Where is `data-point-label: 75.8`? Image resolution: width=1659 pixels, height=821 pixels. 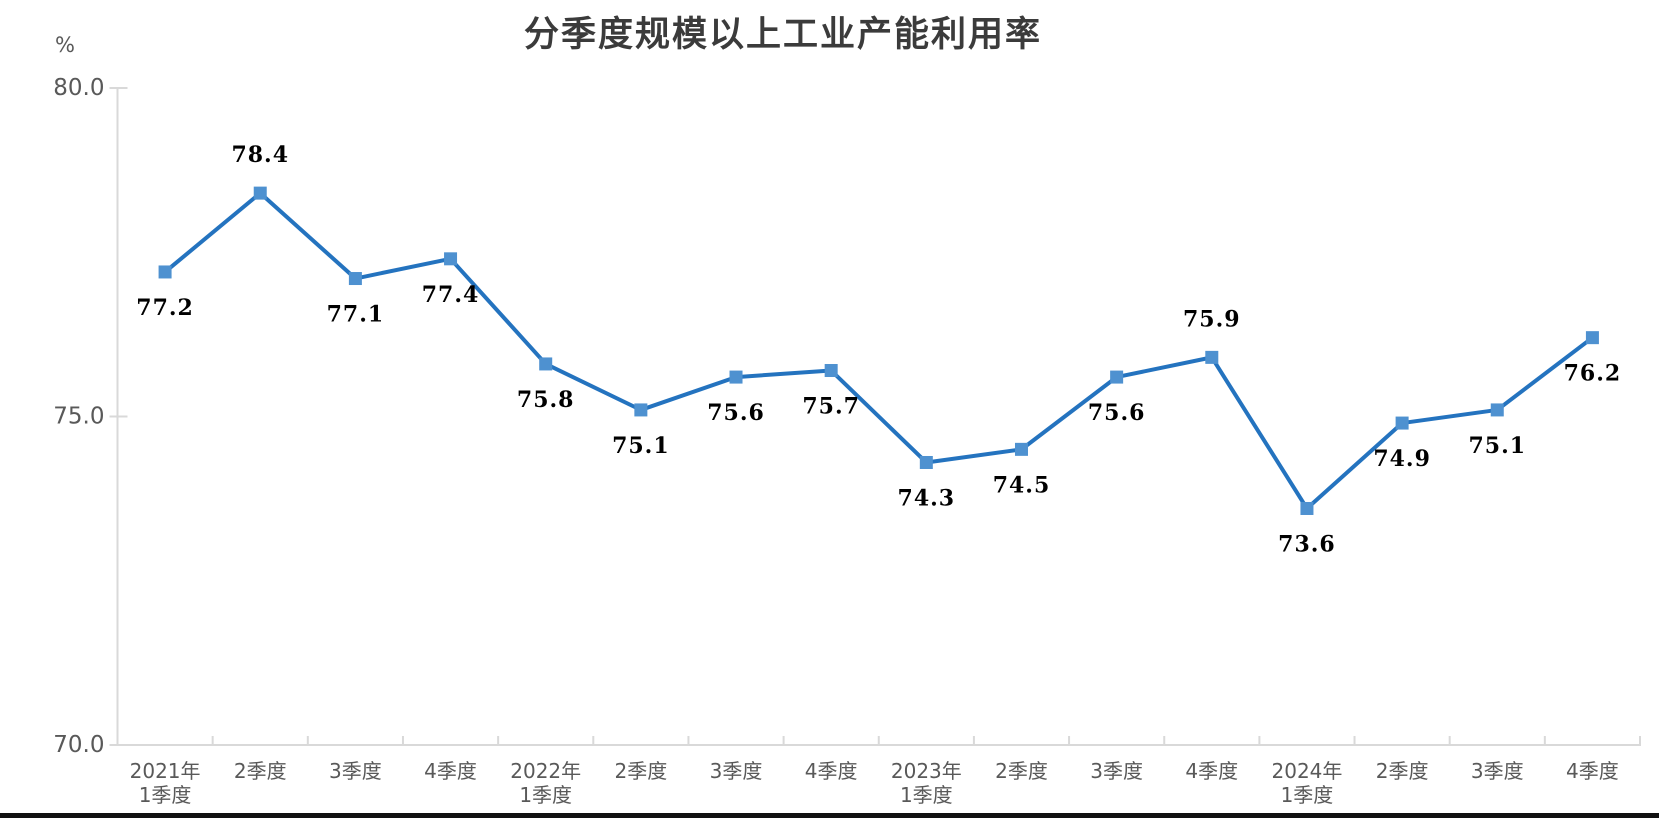
data-point-label: 75.8 is located at coordinates (546, 400).